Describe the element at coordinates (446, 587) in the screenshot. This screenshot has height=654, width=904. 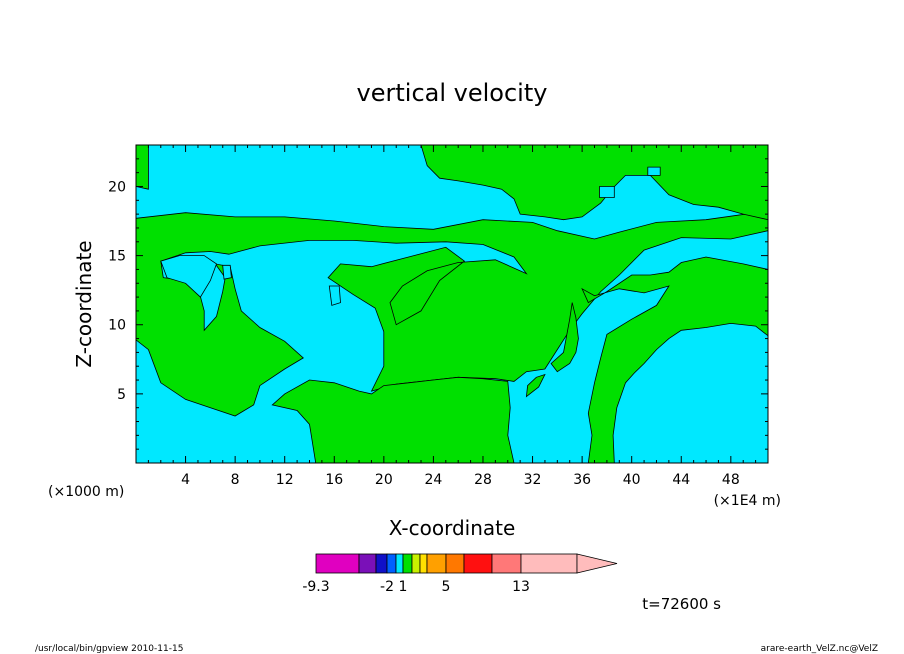
I see `colorbar-label: 5` at that location.